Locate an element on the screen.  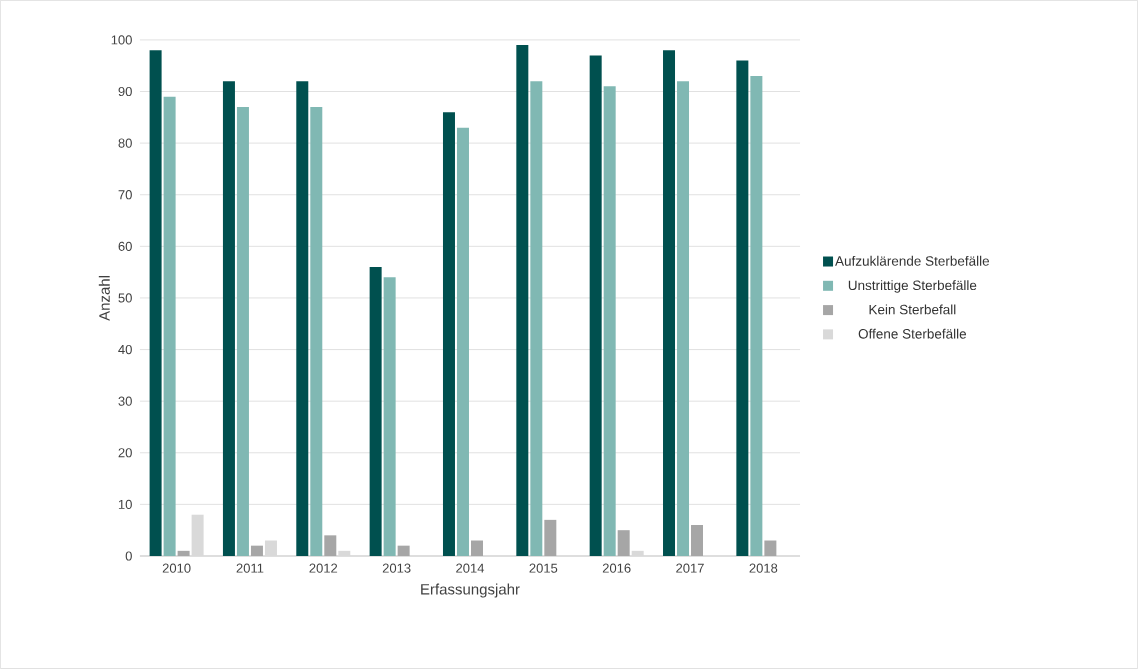
text: Kein Sterbefall is located at coordinates (912, 309).